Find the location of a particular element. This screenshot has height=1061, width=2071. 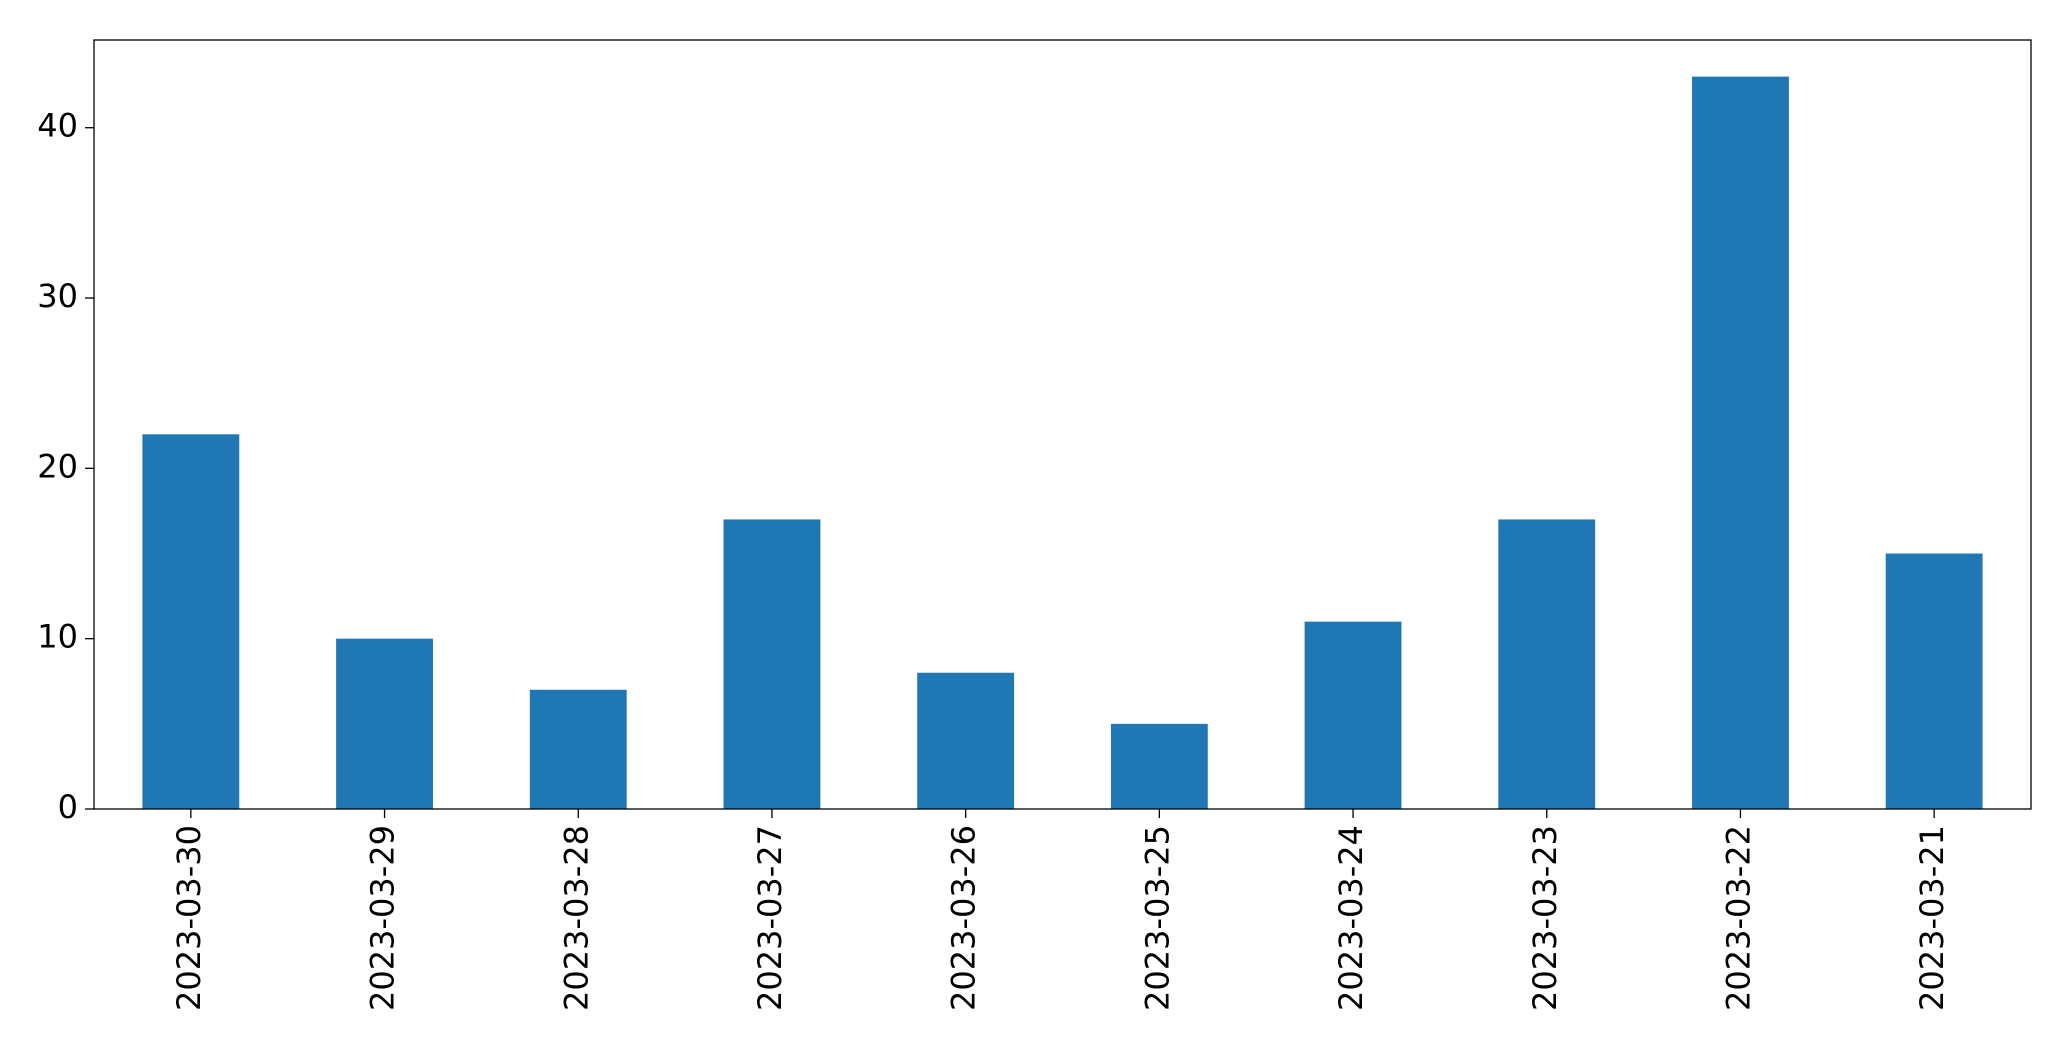

x-tick-label: 2023-03-28 is located at coordinates (576, 918).